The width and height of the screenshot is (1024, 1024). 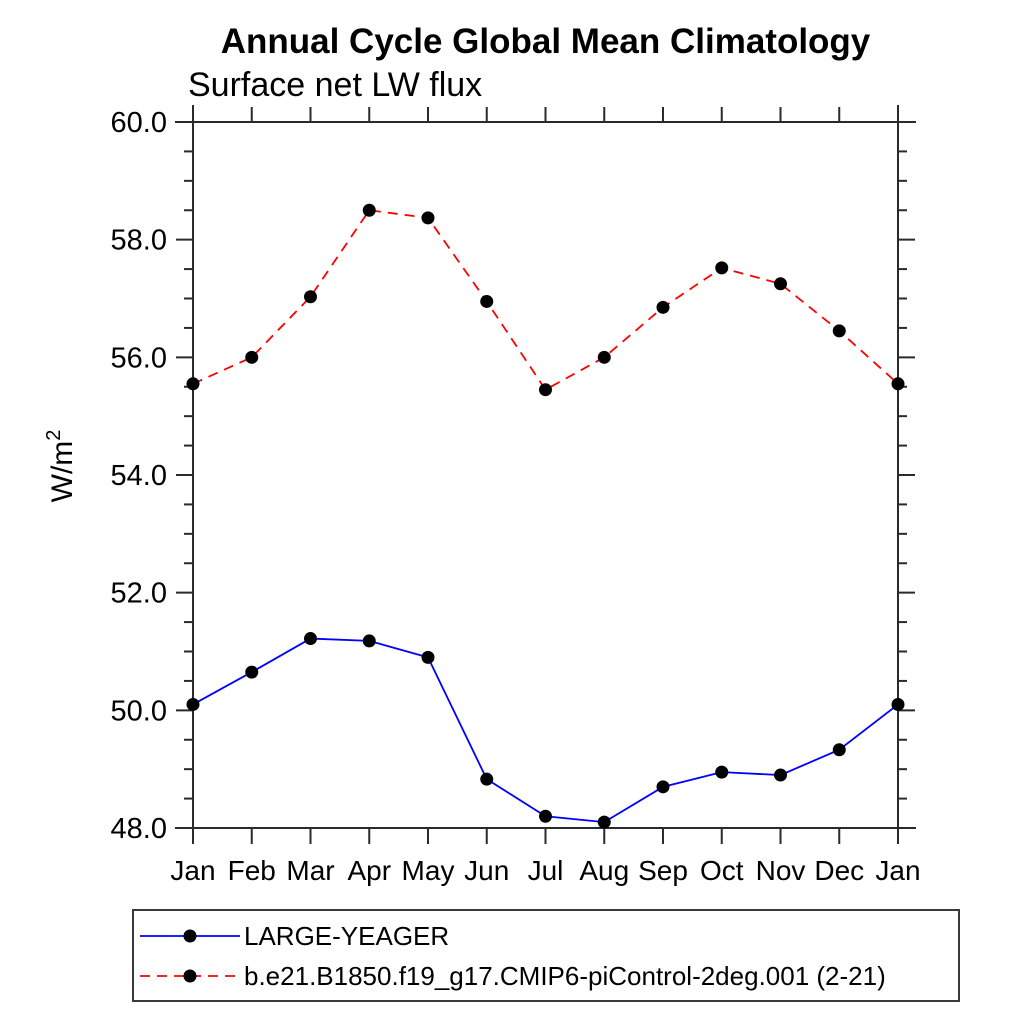 I want to click on x-tick-label: Aug, so click(x=604, y=870).